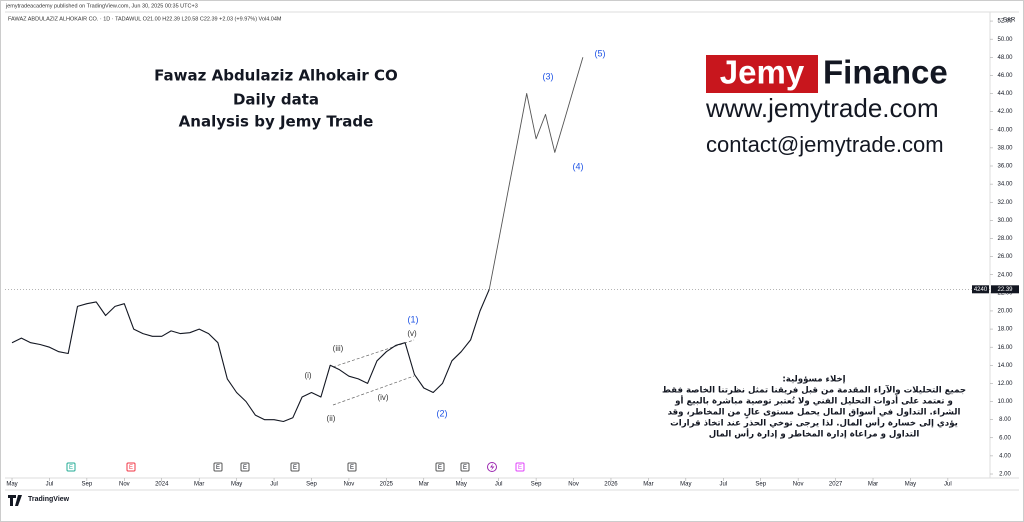 The height and width of the screenshot is (522, 1024). What do you see at coordinates (1005, 167) in the screenshot?
I see `y-tick-label: 36.00` at bounding box center [1005, 167].